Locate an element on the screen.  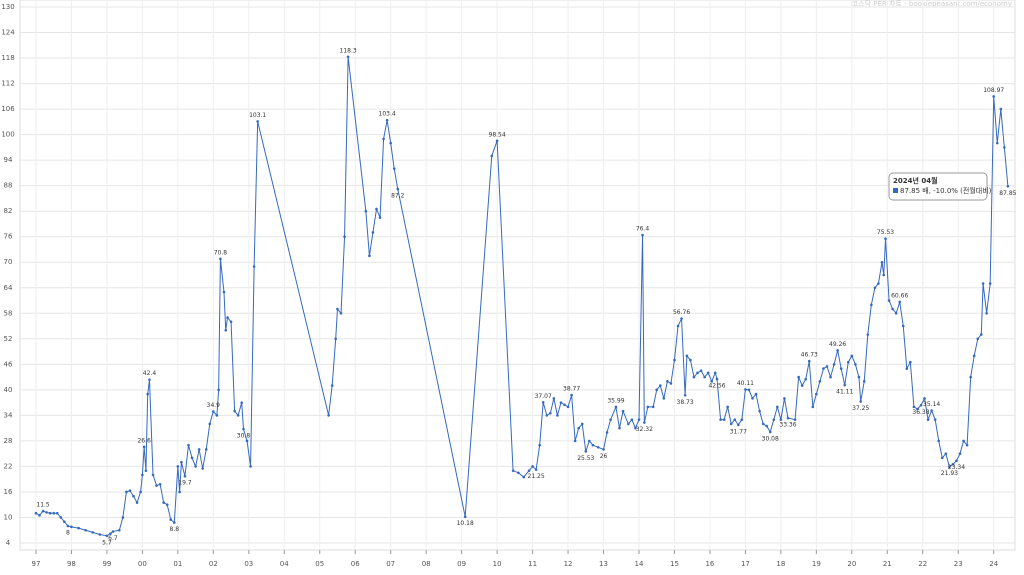
x-tick-label: 98 is located at coordinates (71, 564).